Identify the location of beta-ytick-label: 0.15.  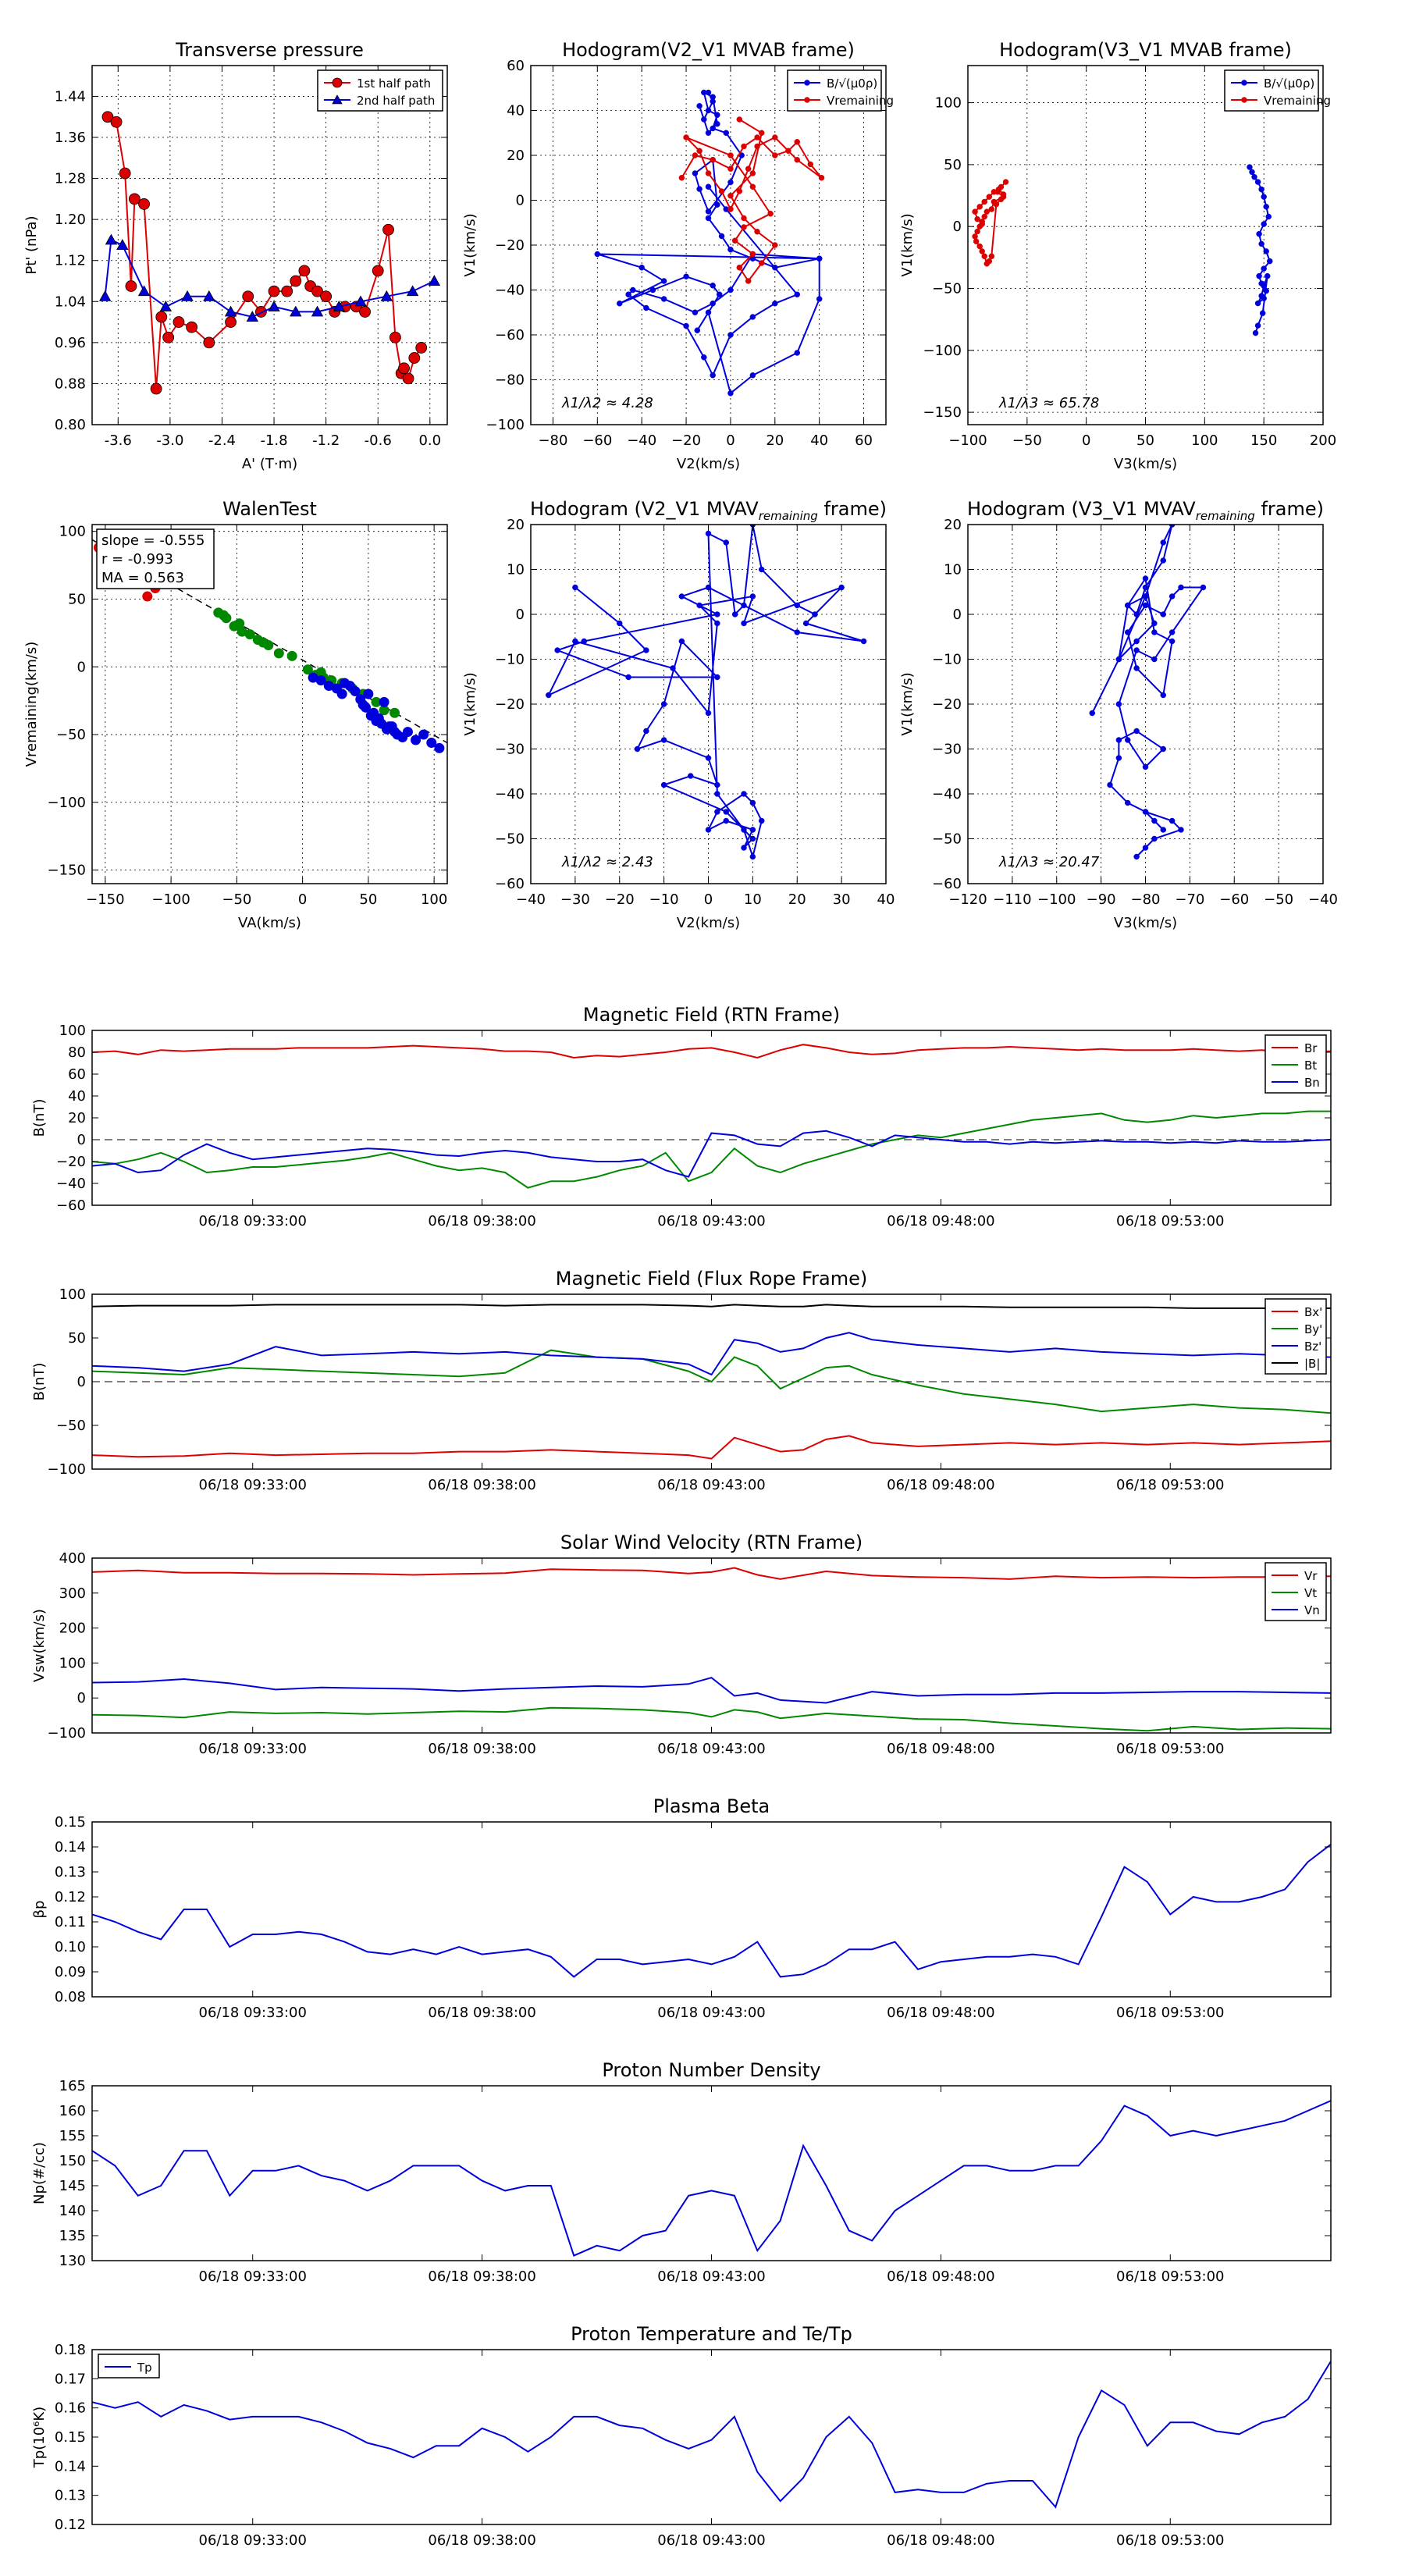
(71, 1822).